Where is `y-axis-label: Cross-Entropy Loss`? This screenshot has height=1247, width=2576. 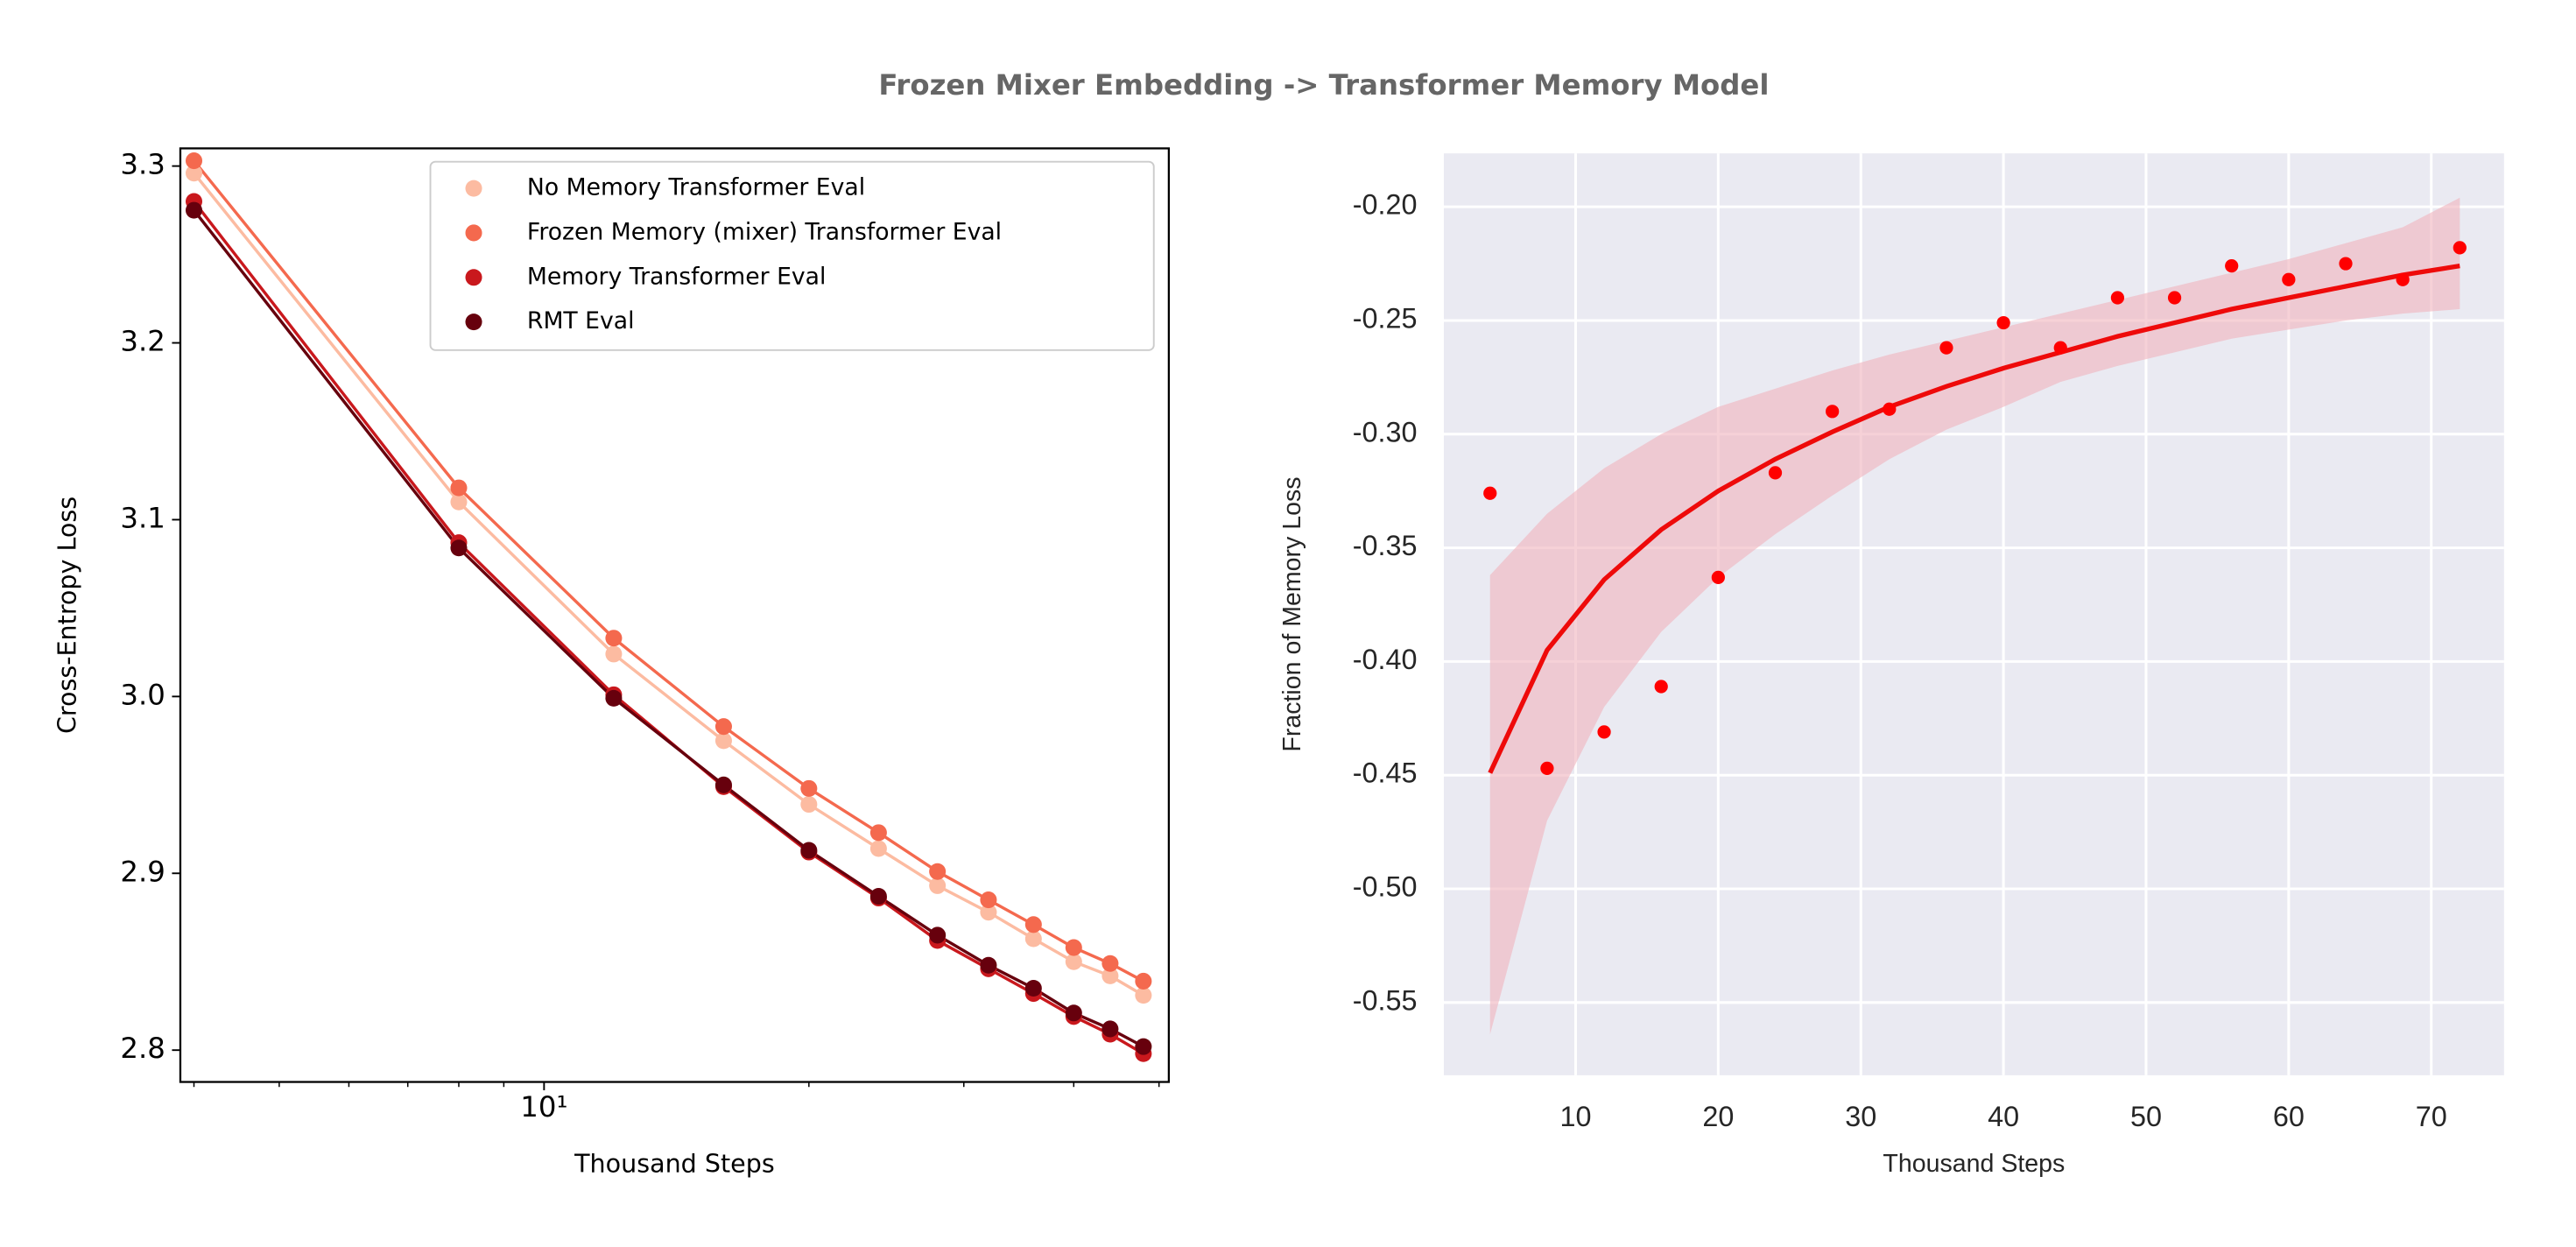
y-axis-label: Cross-Entropy Loss is located at coordinates (66, 615).